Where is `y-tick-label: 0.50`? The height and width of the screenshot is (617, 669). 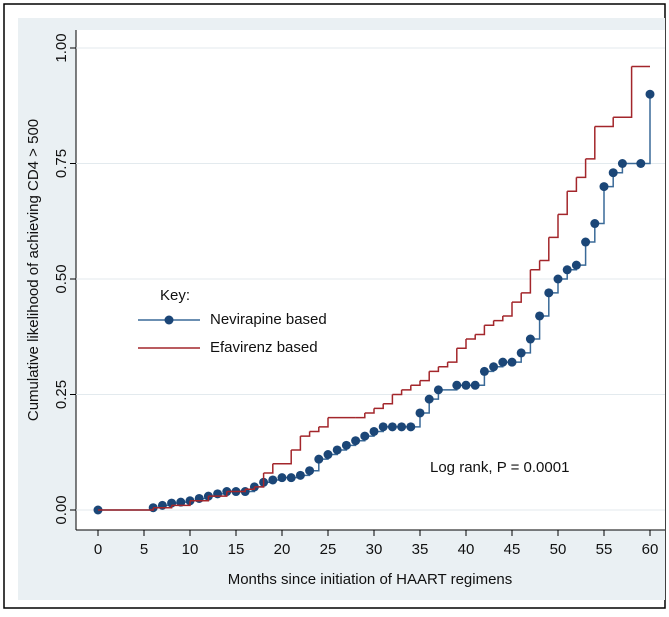
y-tick-label: 0.50 is located at coordinates (61, 278).